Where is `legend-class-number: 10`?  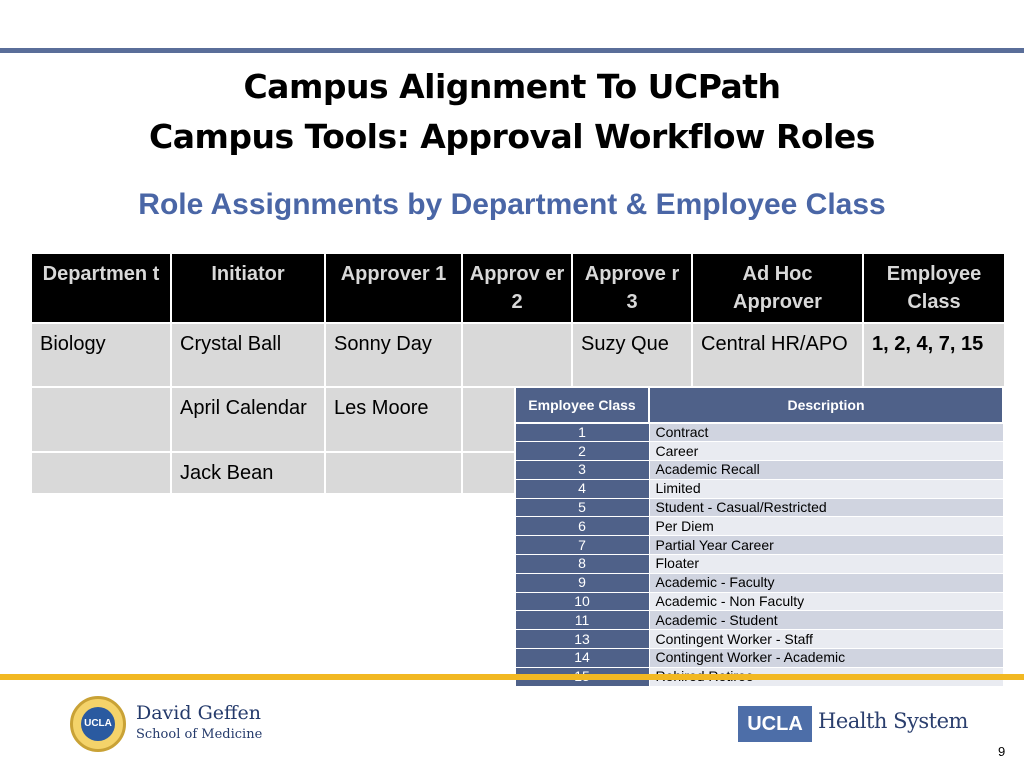
legend-class-number: 10 is located at coordinates (582, 601).